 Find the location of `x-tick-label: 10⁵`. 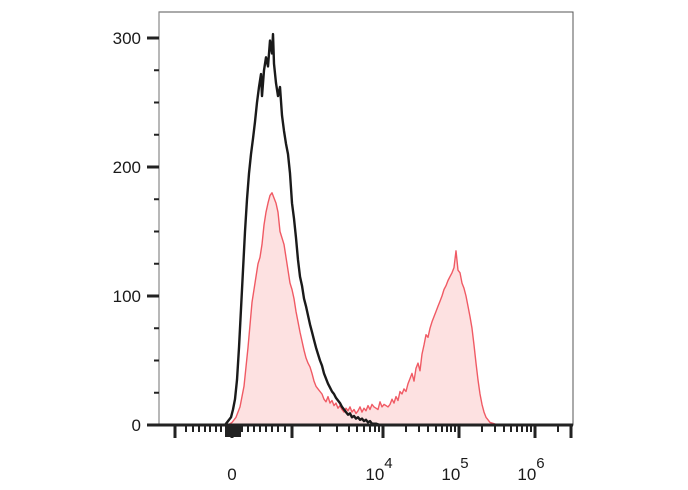

x-tick-label: 10⁵ is located at coordinates (454, 469).